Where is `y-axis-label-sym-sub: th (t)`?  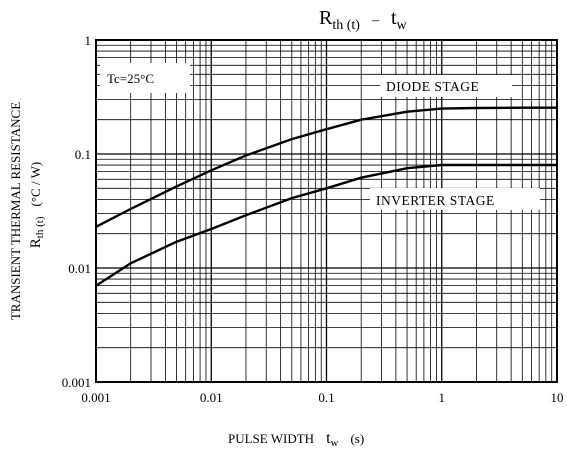 y-axis-label-sym-sub: th (t) is located at coordinates (40, 227).